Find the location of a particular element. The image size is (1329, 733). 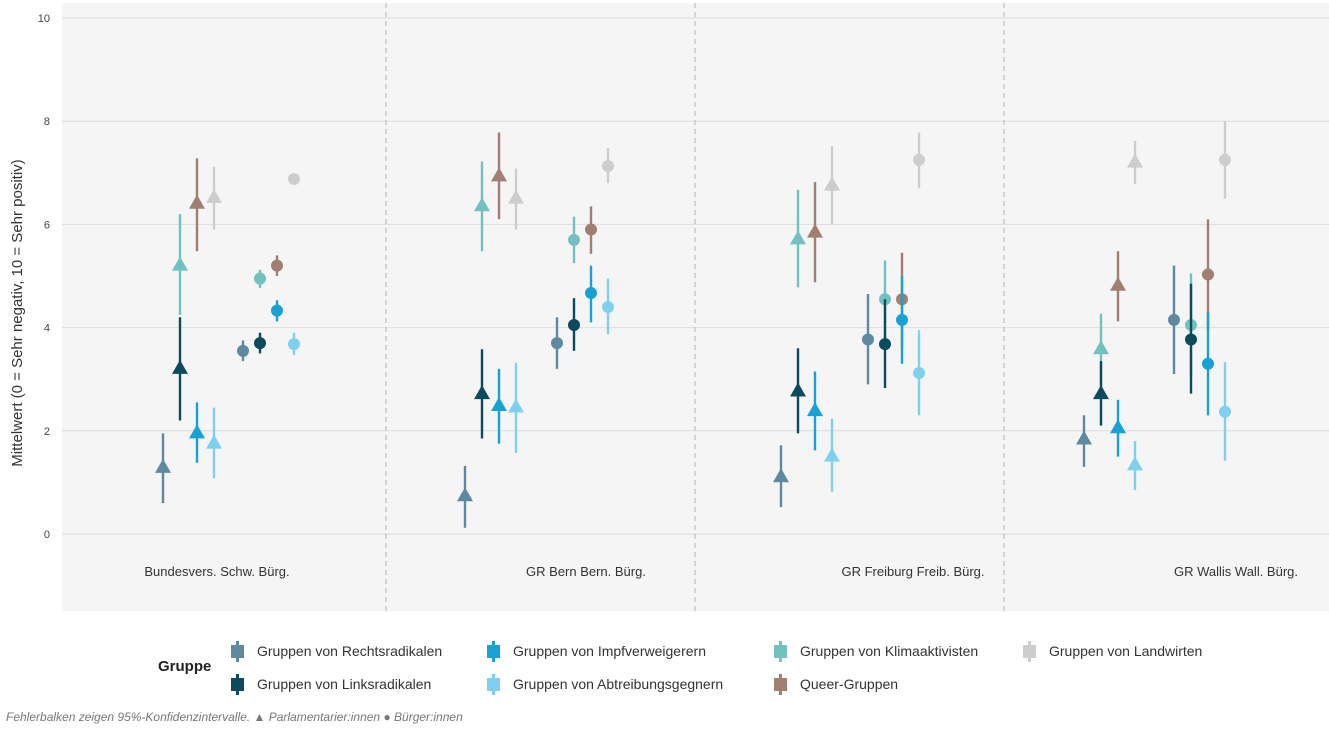

category-label: GR Wallis Wall. Bürg. is located at coordinates (1236, 571).